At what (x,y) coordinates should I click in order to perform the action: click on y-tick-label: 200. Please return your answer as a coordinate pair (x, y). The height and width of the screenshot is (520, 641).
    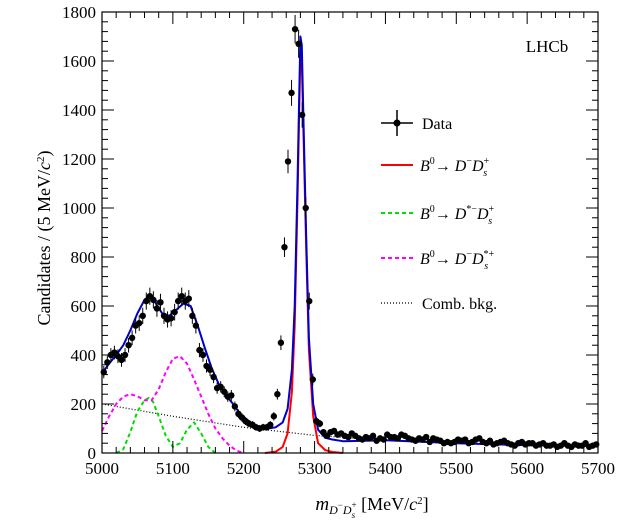
    Looking at the image, I should click on (84, 404).